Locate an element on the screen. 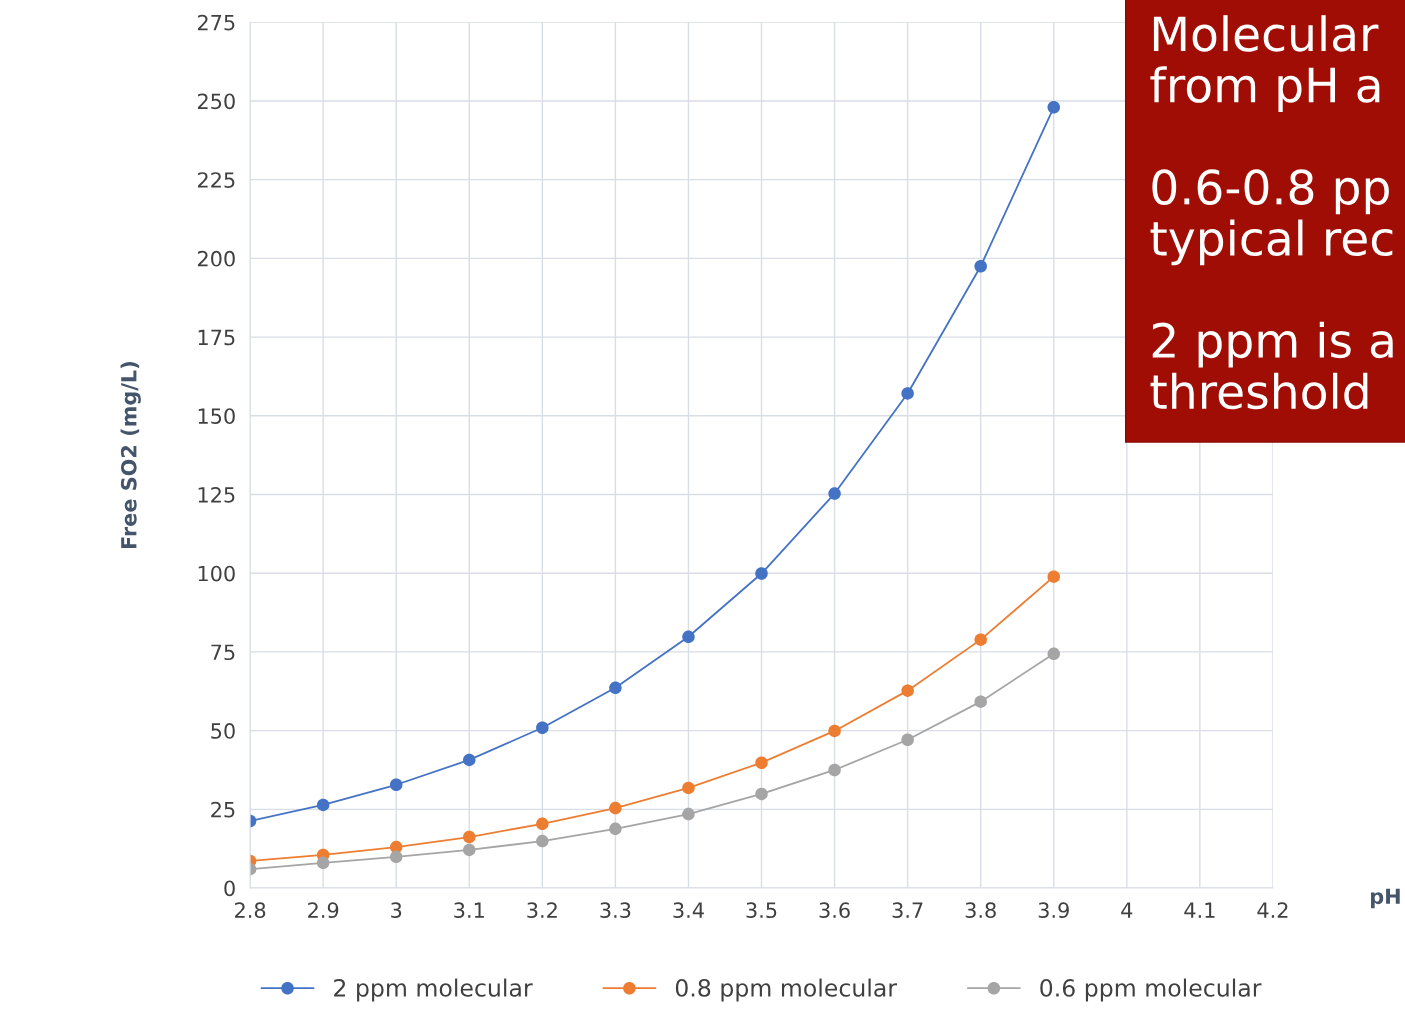 The image size is (1405, 1012). text: Molecular from pH a 0.6-0.8 pp typical rec 2 ppm is a threshold is located at coordinates (1271, 212).